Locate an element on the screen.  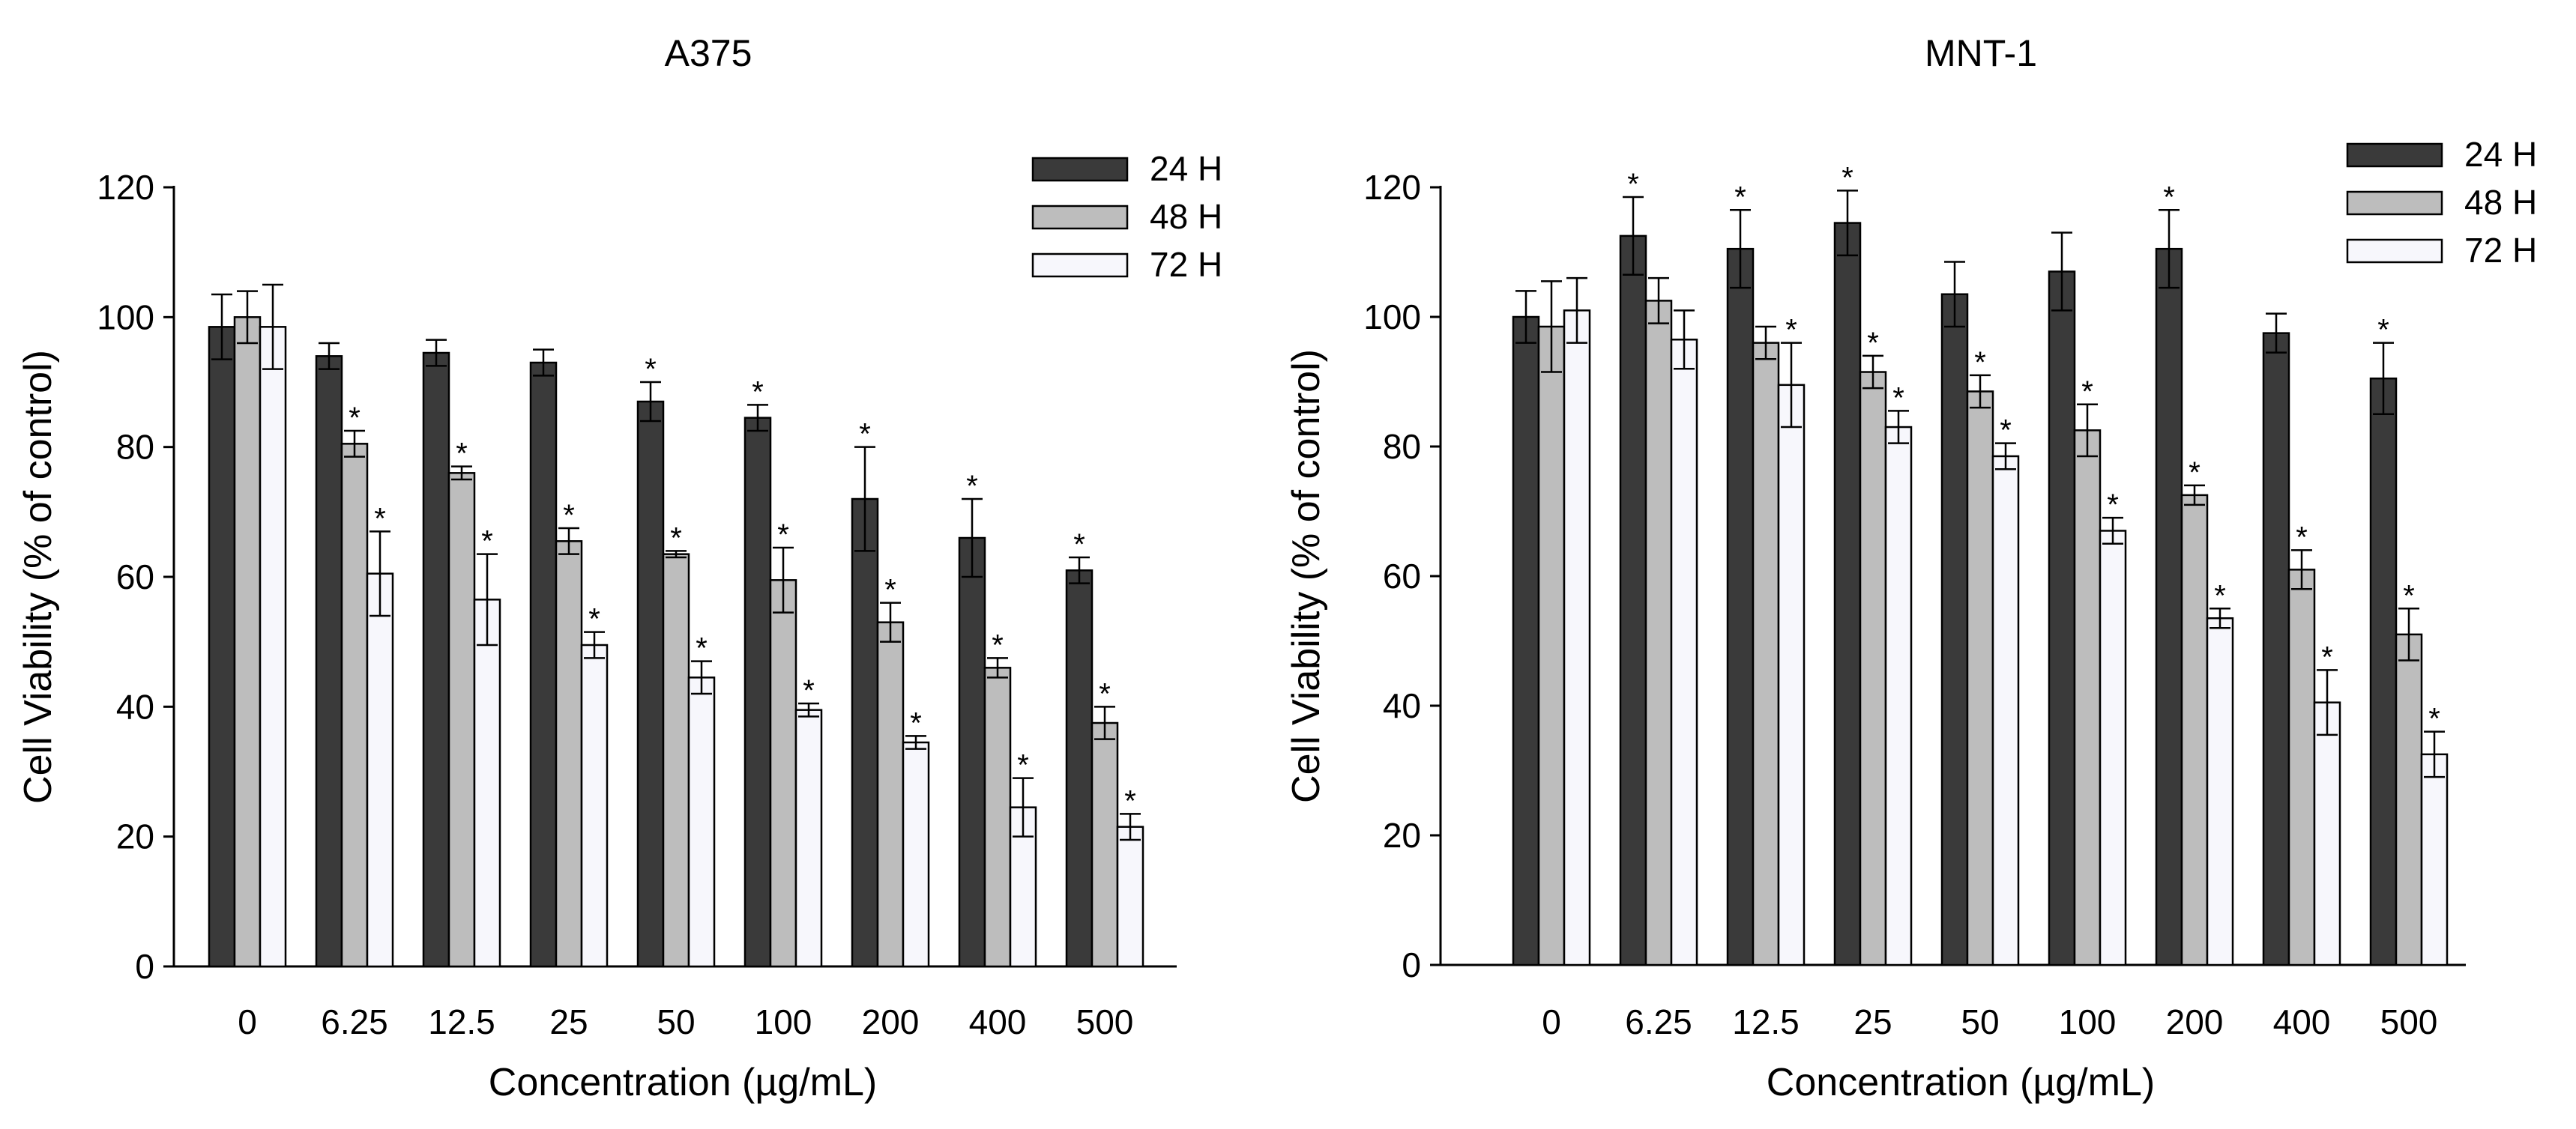
chart-title: A375 is located at coordinates (708, 53).